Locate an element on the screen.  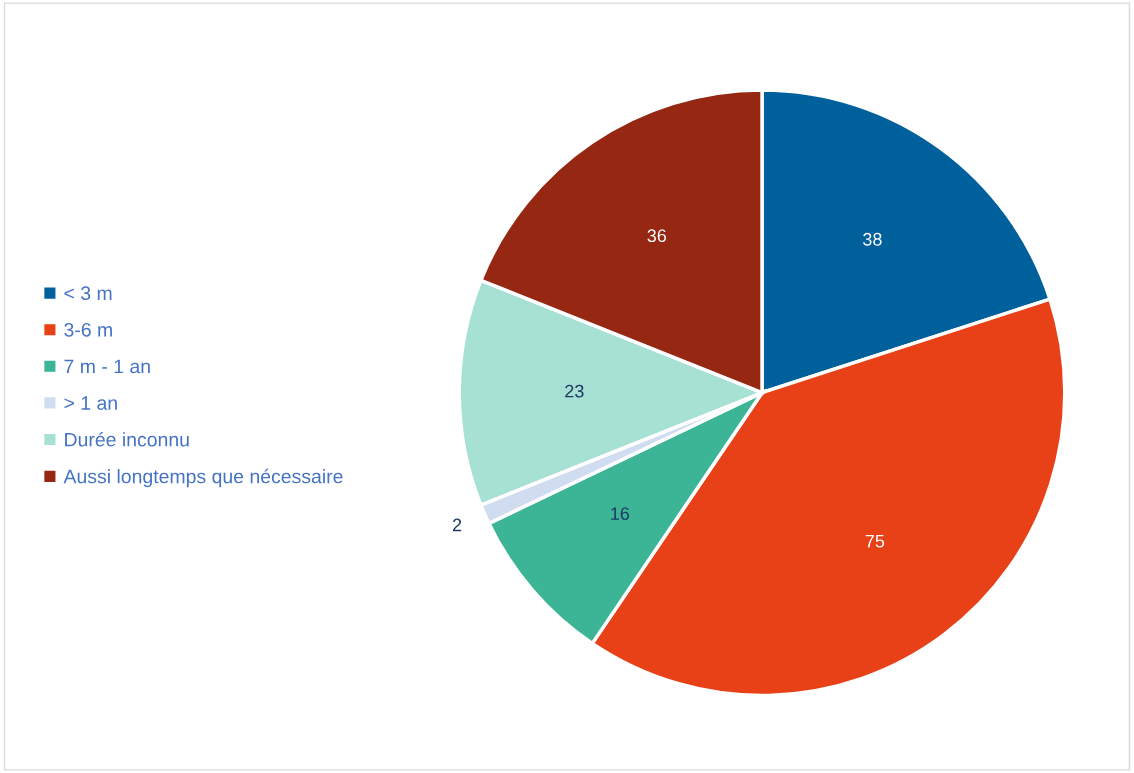
data-label: 38 is located at coordinates (872, 239).